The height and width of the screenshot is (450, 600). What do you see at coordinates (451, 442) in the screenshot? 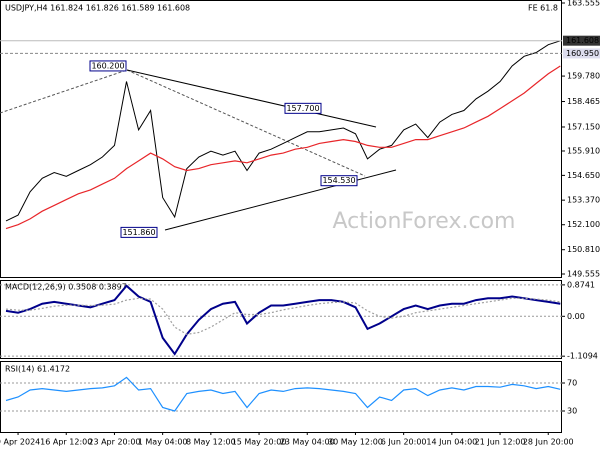
I see `x-tick-label: 14 Jun 04:00` at bounding box center [451, 442].